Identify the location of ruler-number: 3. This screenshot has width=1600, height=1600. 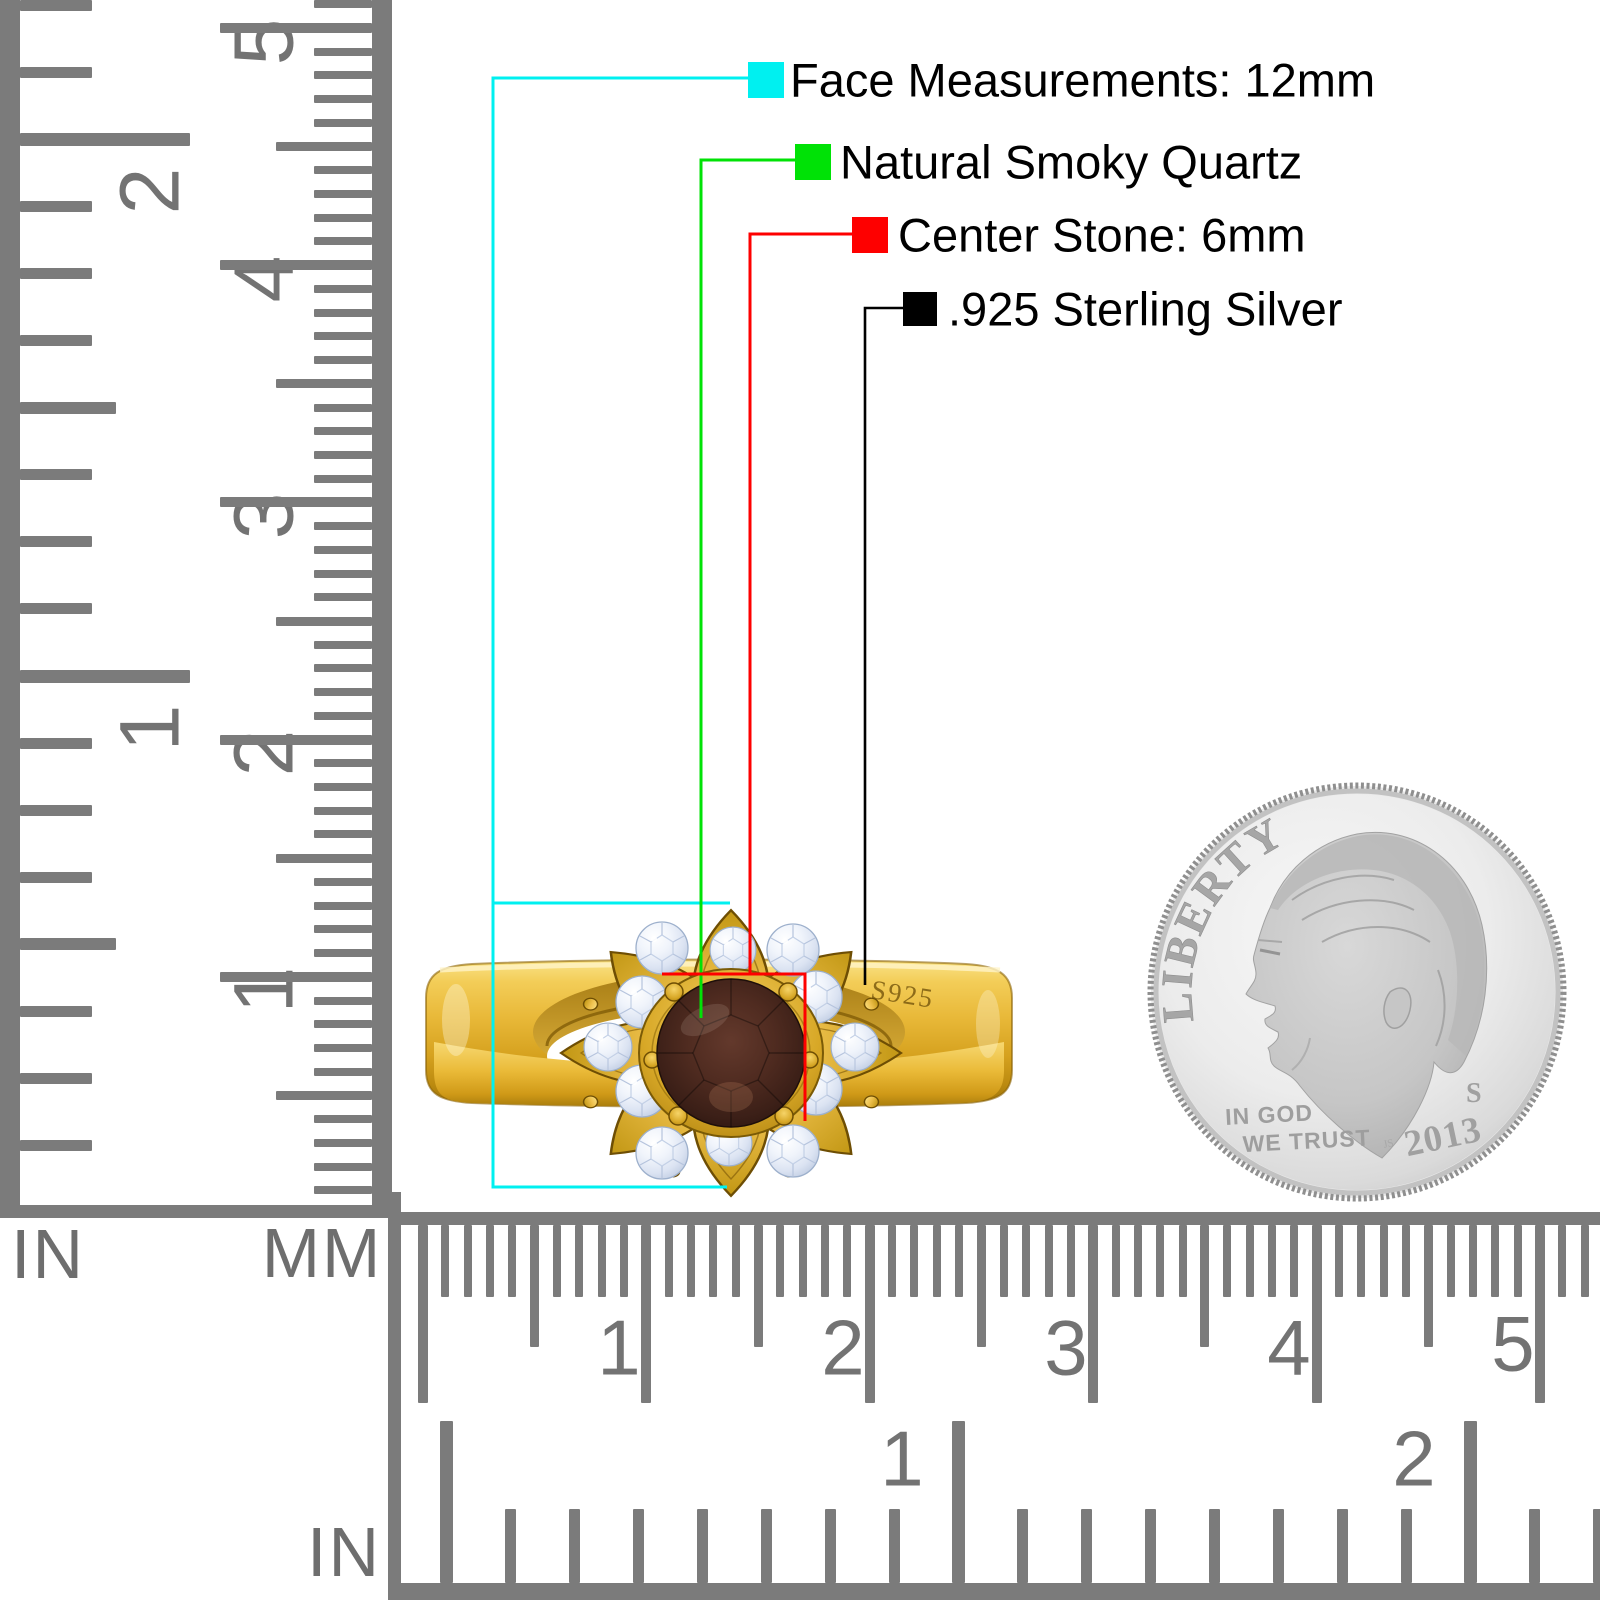
(1066, 1347).